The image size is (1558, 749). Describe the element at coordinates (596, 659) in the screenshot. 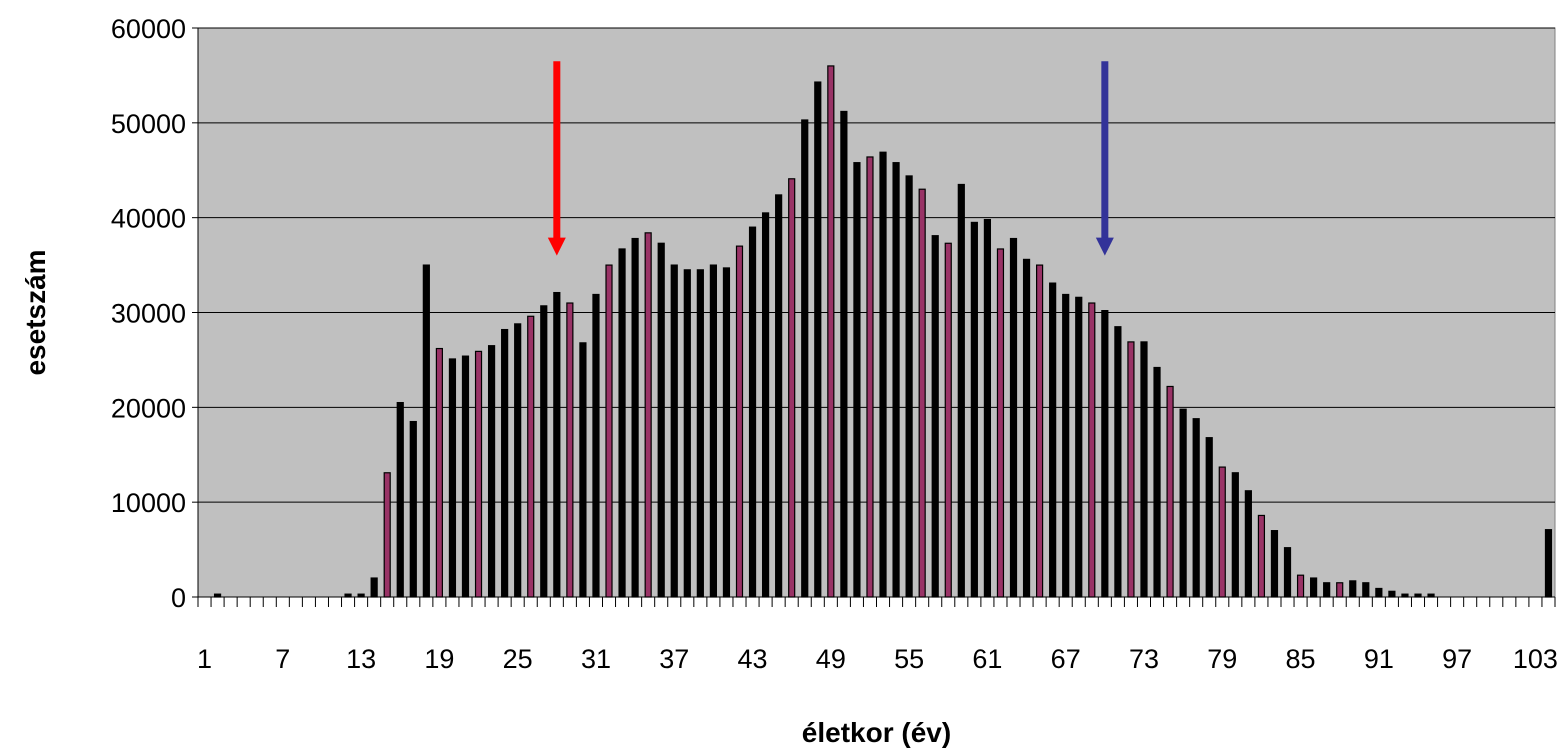

I see `x-tick-label: 31` at that location.